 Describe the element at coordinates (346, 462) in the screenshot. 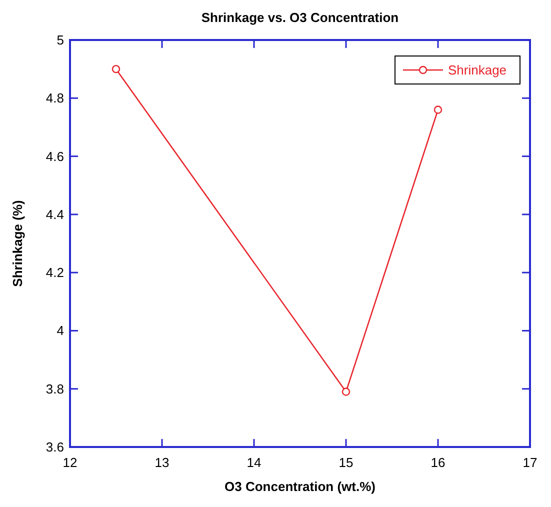

I see `x-tick-label: 15` at that location.